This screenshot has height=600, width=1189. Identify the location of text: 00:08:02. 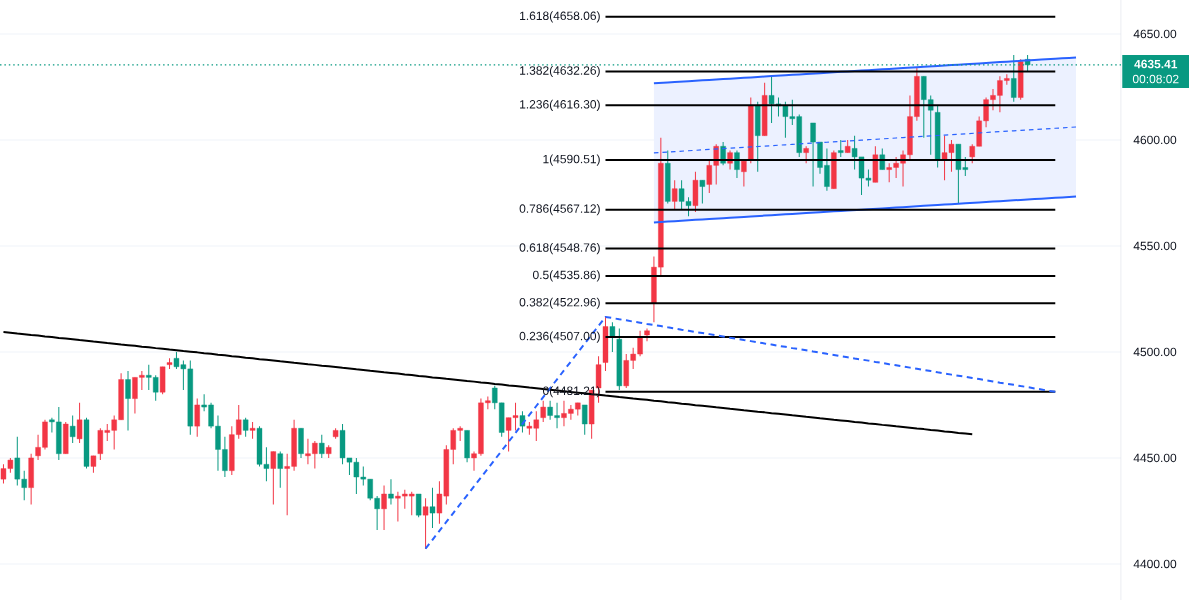
(1155, 79).